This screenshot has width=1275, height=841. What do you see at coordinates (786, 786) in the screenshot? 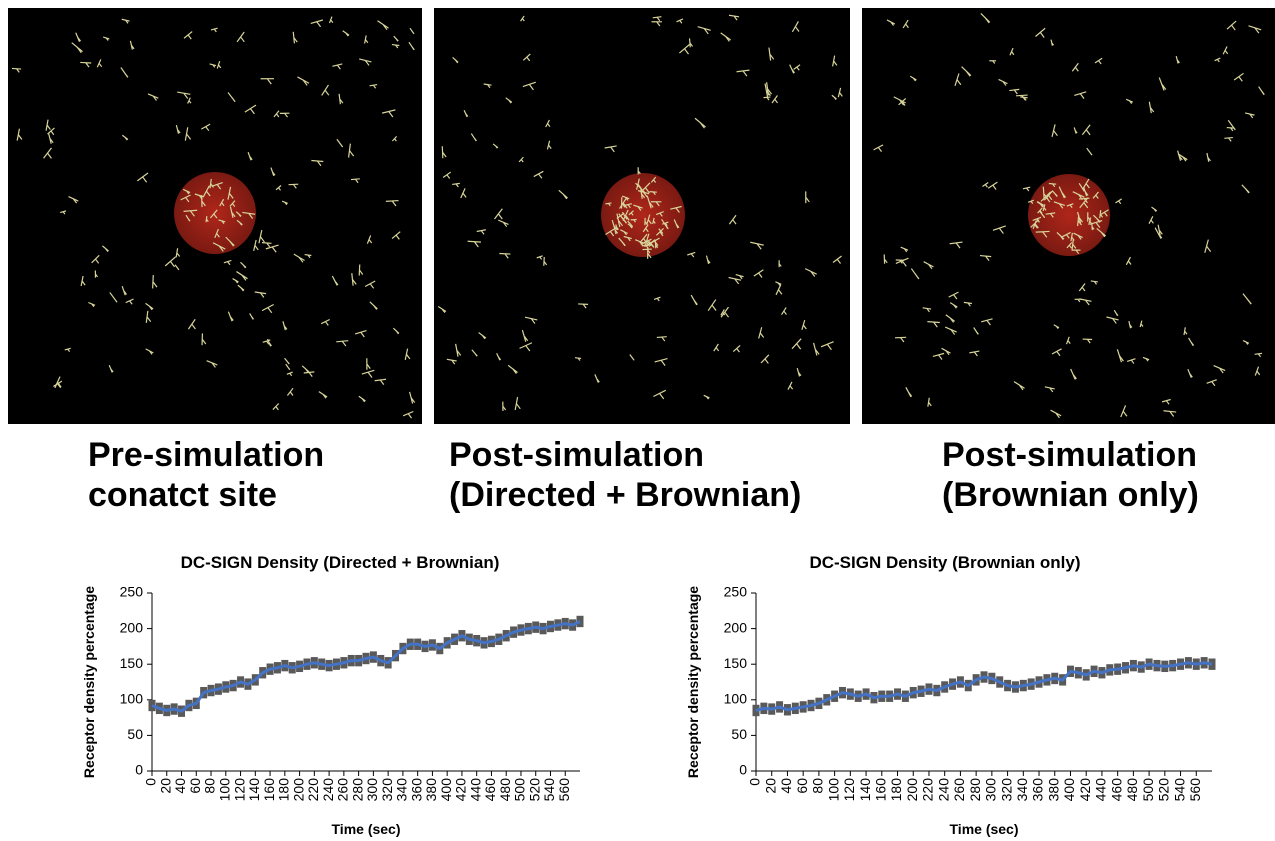
I see `x-tick-label: 40` at bounding box center [786, 786].